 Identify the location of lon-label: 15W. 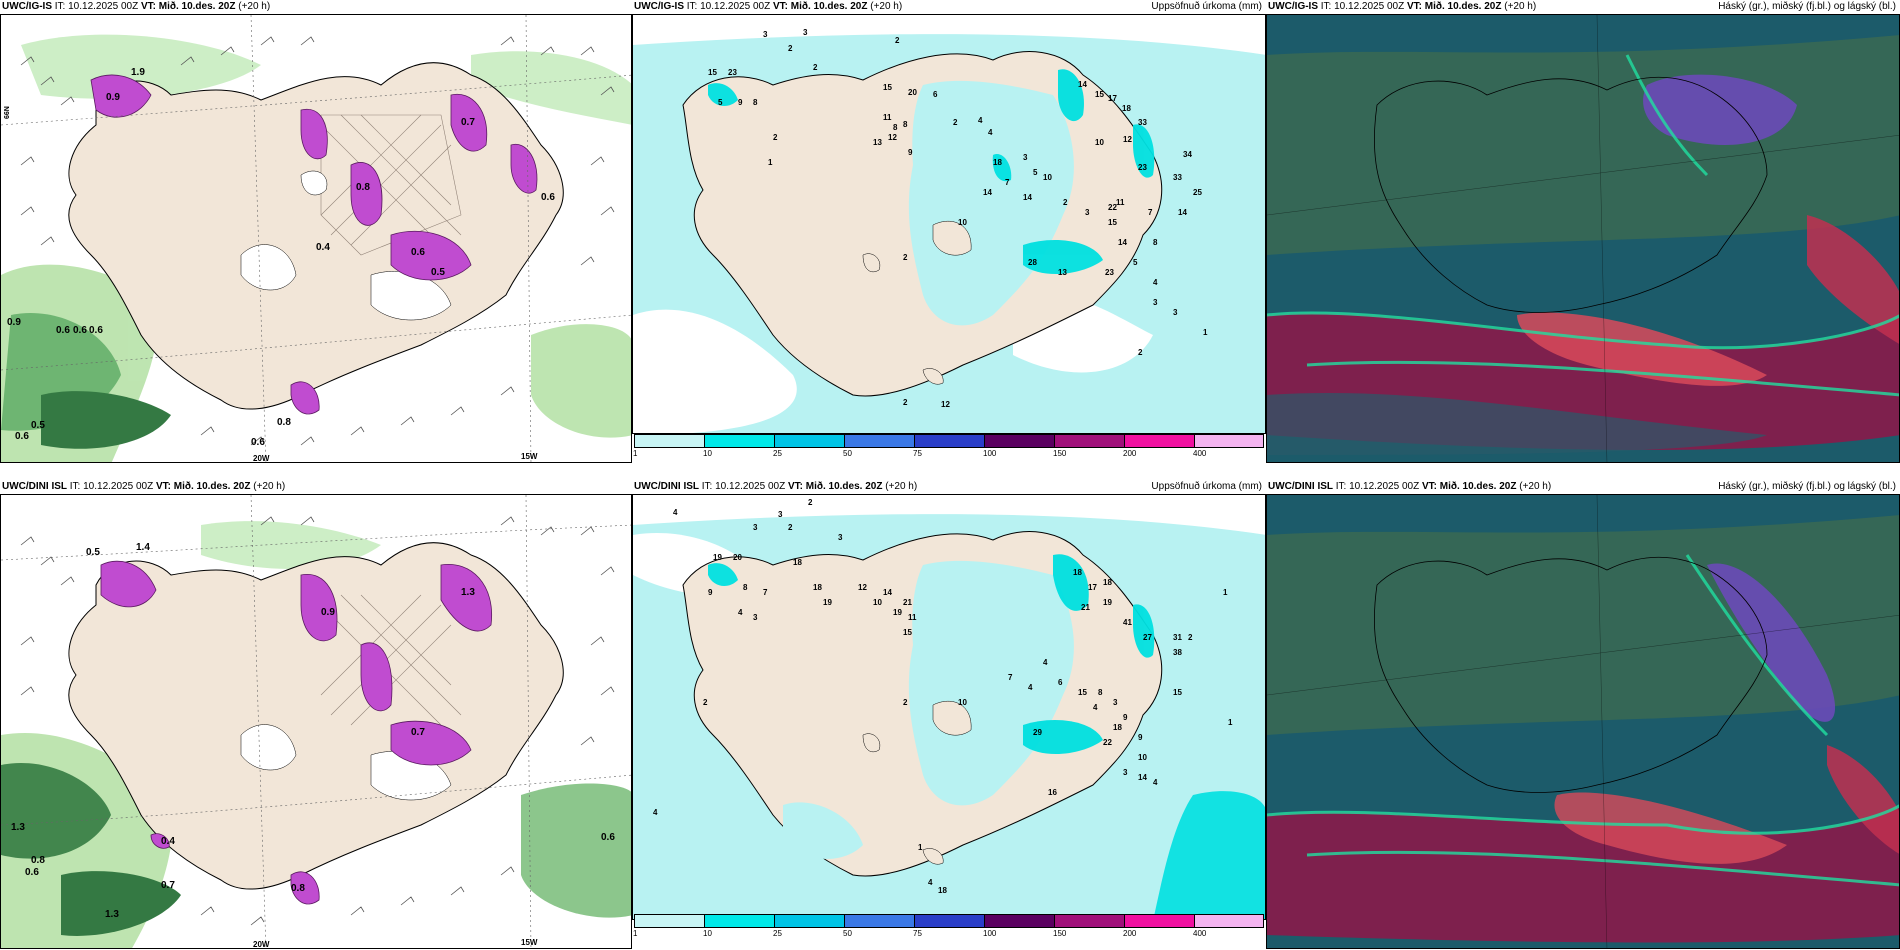
(529, 456).